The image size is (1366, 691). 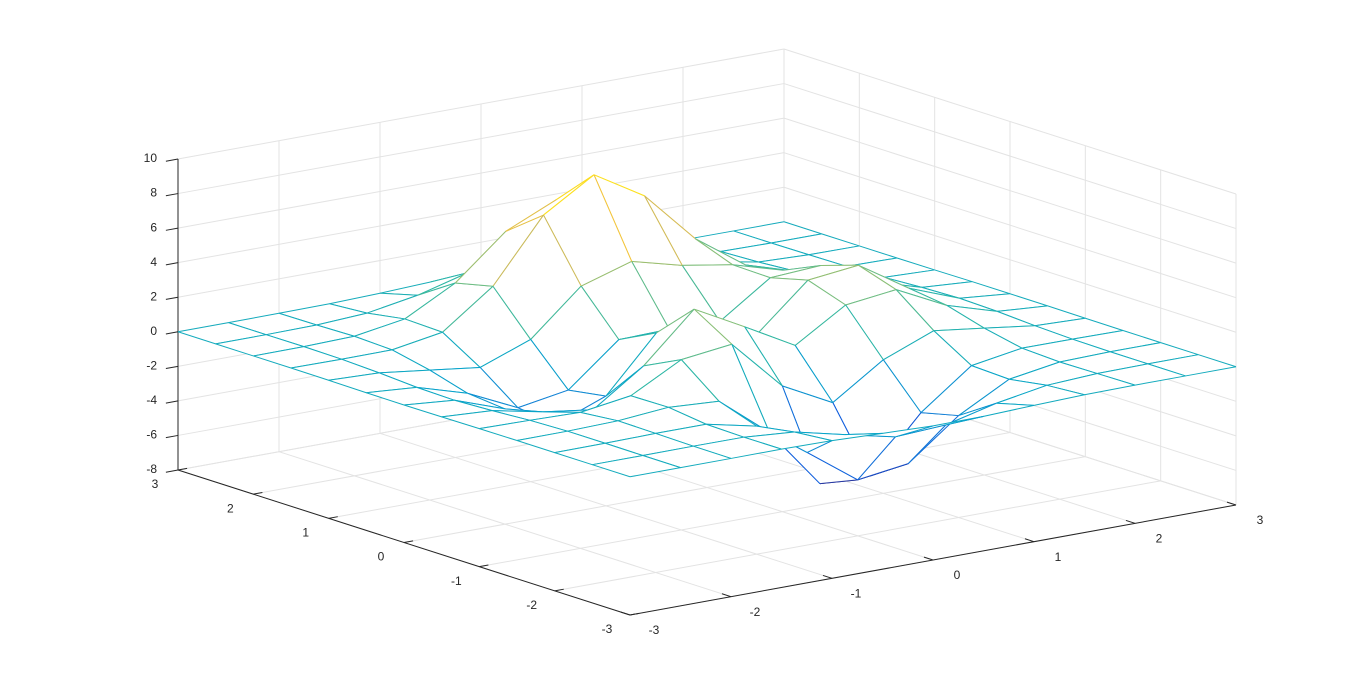 What do you see at coordinates (153, 262) in the screenshot?
I see `z-tick-label: 4` at bounding box center [153, 262].